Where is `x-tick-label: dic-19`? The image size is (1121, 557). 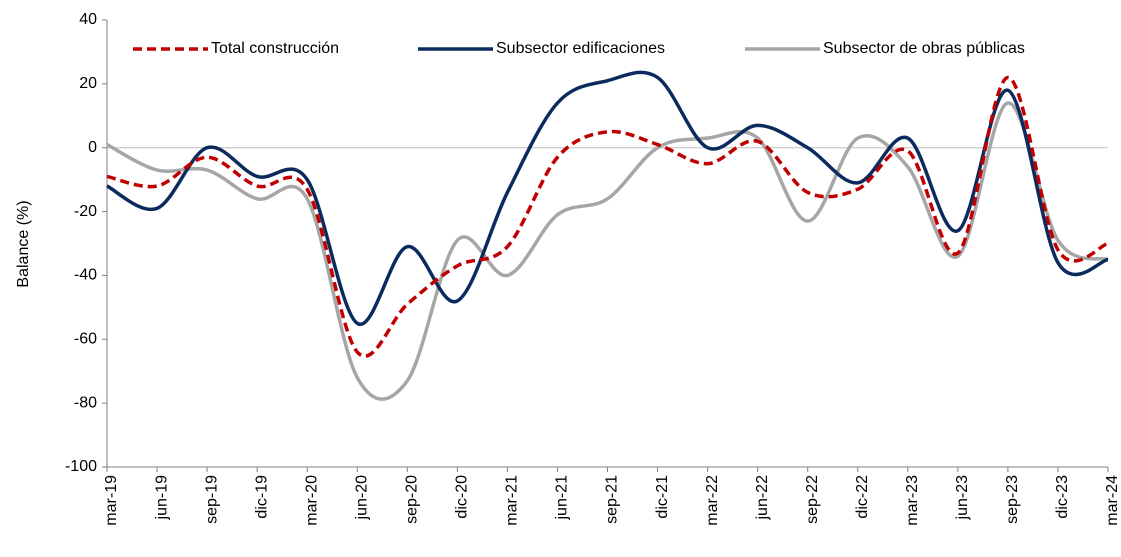
x-tick-label: dic-19 is located at coordinates (261, 497).